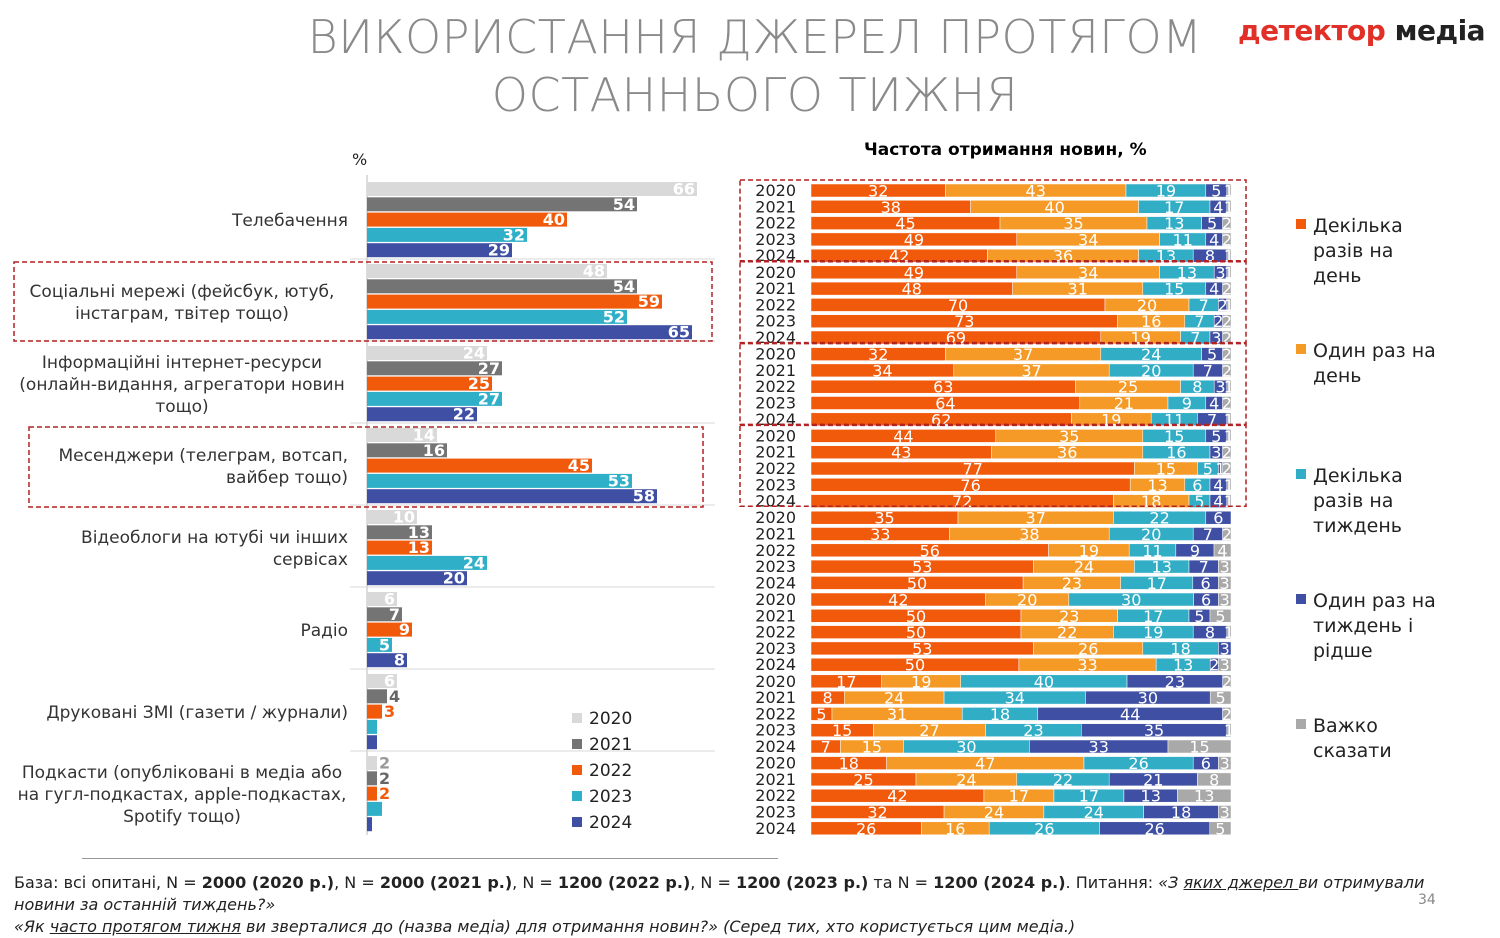 The height and width of the screenshot is (938, 1500). I want to click on left-chart-unit: %, so click(360, 159).